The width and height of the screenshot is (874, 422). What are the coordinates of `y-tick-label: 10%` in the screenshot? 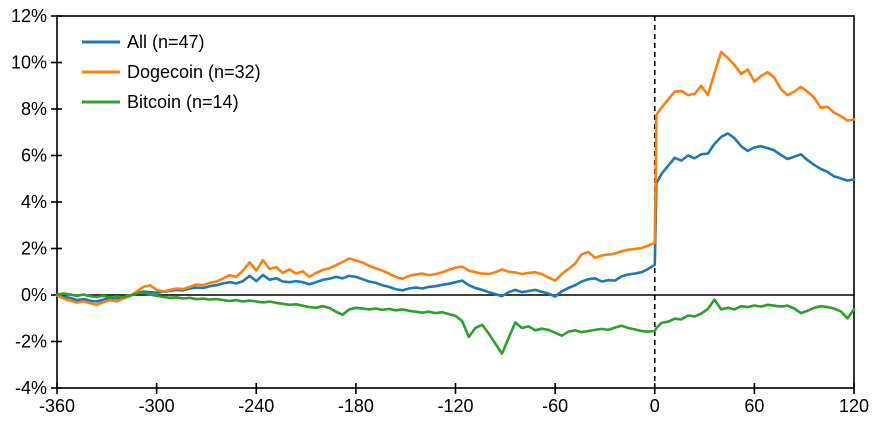 It's located at (29, 63).